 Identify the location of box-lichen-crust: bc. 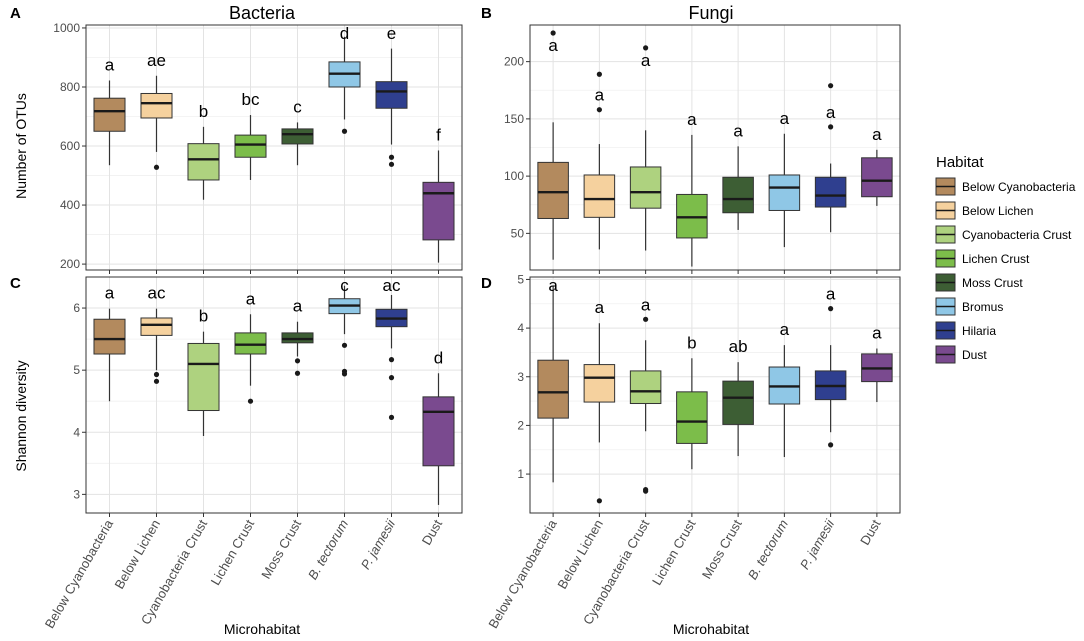
(250, 135).